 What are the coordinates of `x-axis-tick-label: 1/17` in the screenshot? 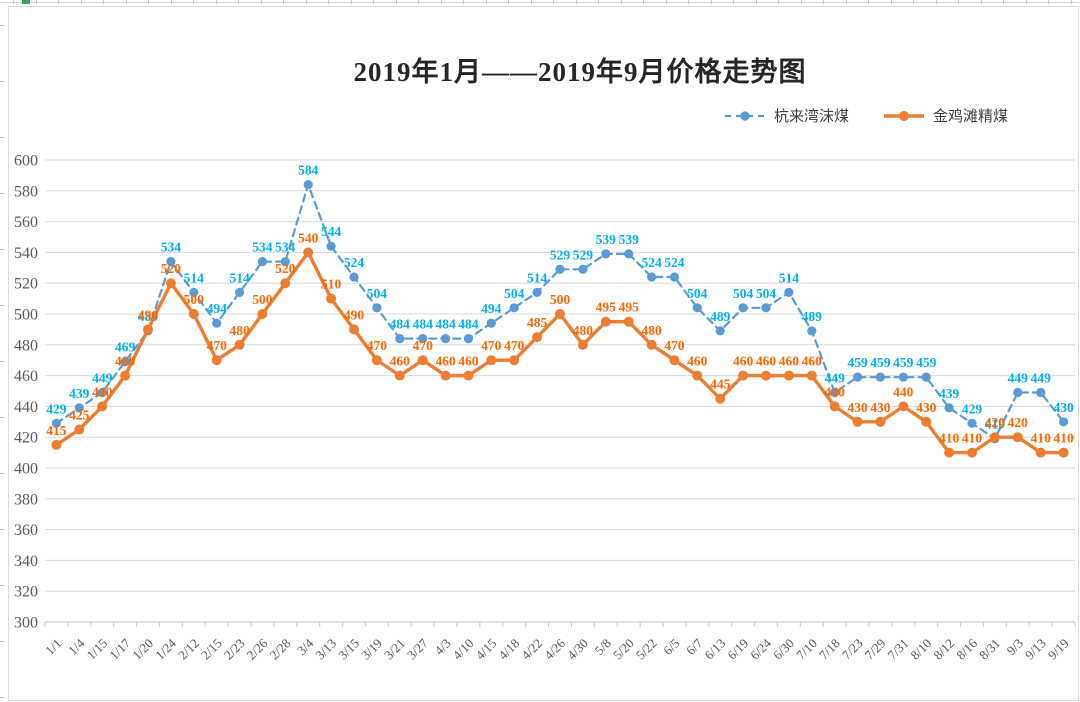 It's located at (119, 648).